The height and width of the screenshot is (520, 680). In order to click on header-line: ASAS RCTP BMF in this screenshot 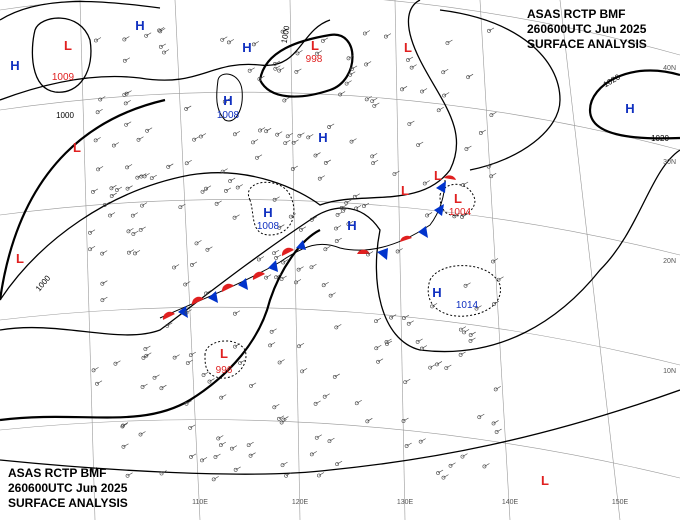, I will do `click(576, 14)`.